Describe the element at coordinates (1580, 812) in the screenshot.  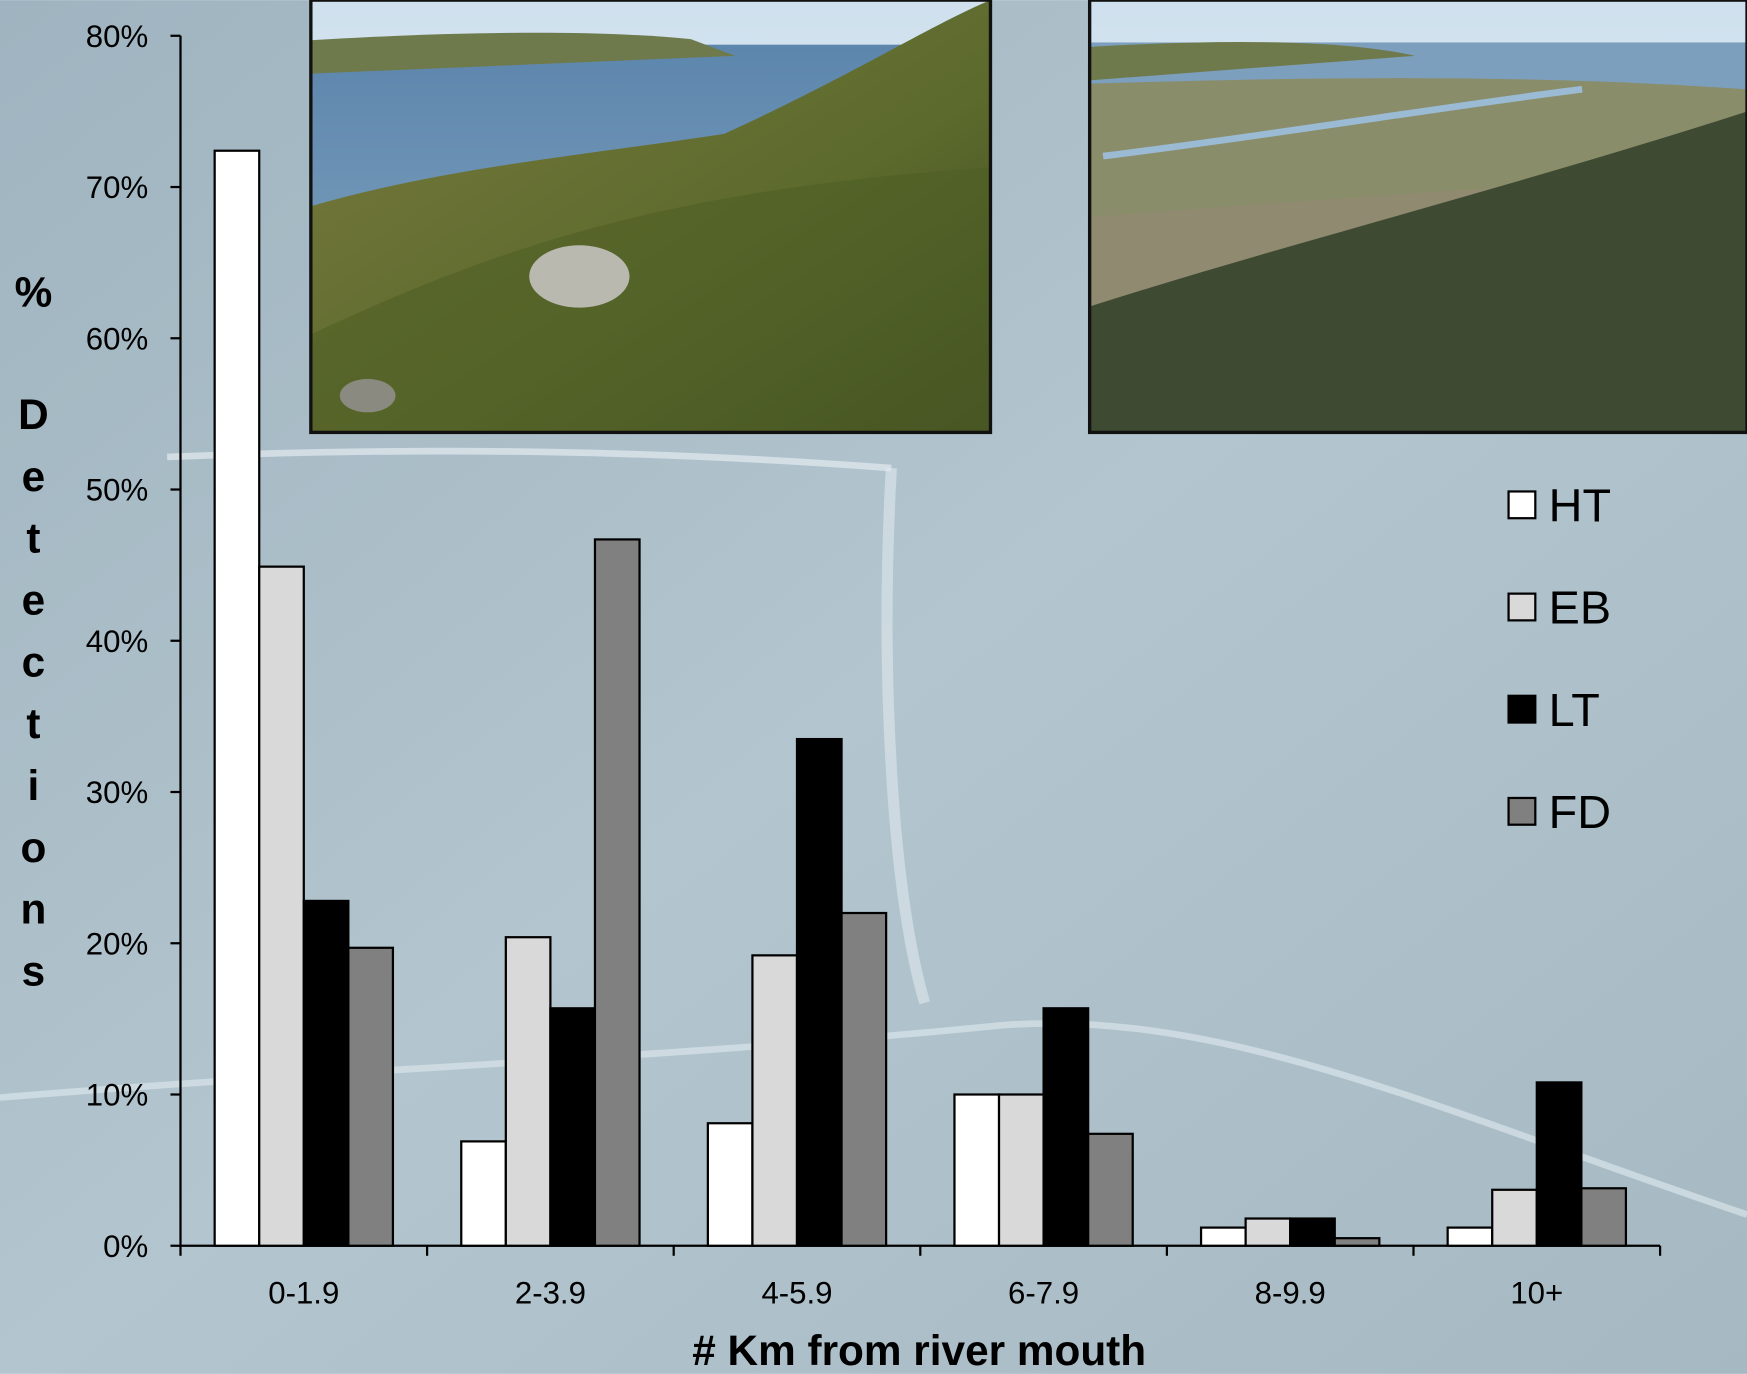
I see `legend-label: FD` at that location.